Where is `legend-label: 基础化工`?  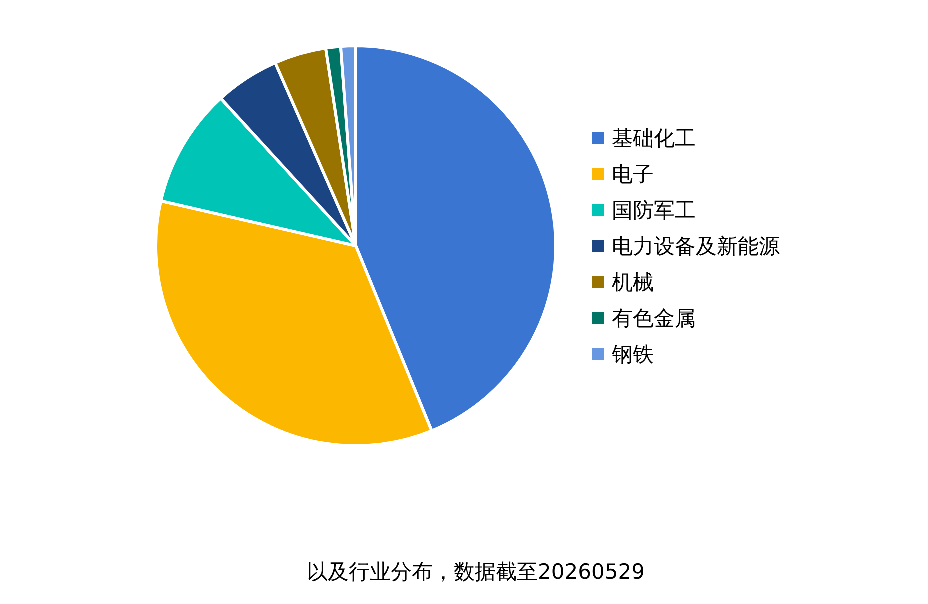 legend-label: 基础化工 is located at coordinates (654, 138).